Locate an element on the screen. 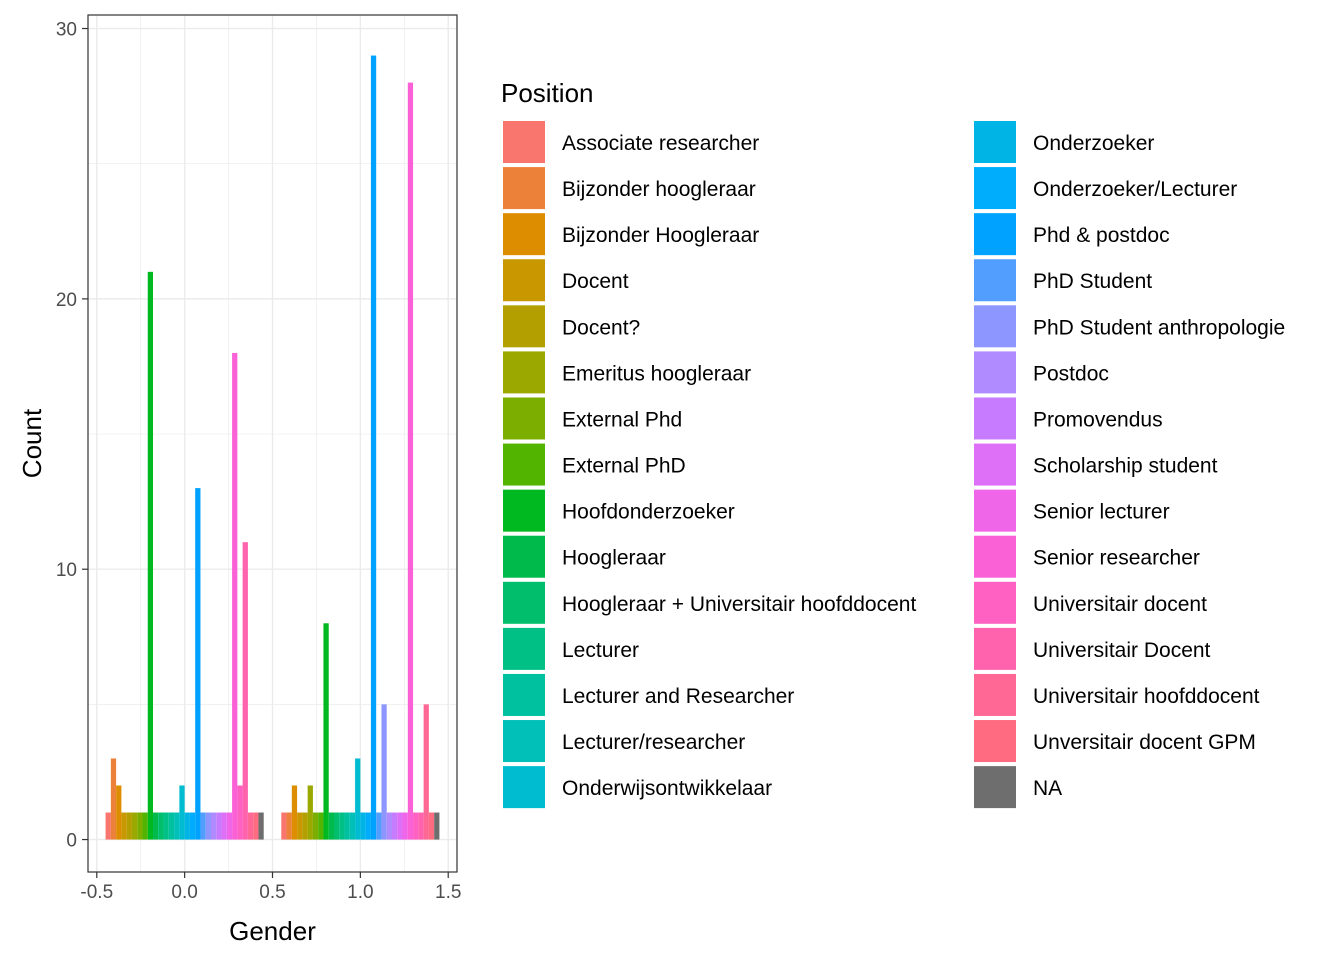 Image resolution: width=1344 pixels, height=960 pixels. legend-label: Senior researcher is located at coordinates (1116, 558).